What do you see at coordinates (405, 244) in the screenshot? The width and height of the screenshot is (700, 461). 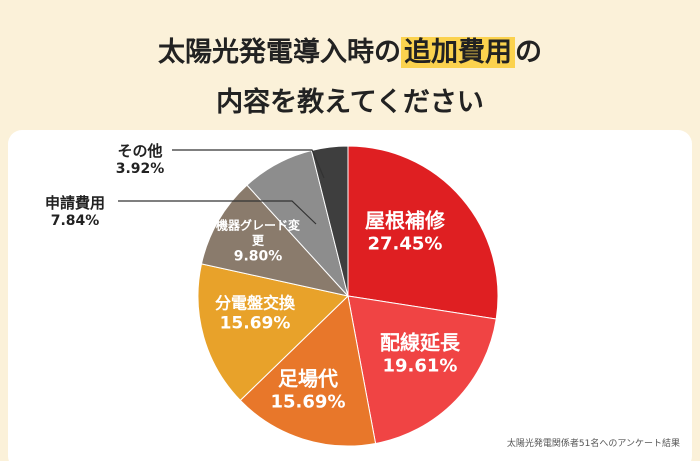 I see `value-label: 27.45%` at bounding box center [405, 244].